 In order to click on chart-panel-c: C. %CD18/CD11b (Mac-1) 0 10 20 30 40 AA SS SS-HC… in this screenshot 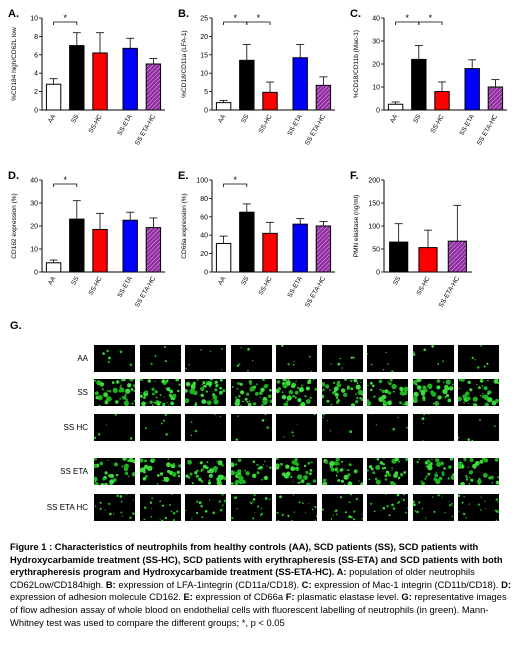, I will do `click(432, 80)`.